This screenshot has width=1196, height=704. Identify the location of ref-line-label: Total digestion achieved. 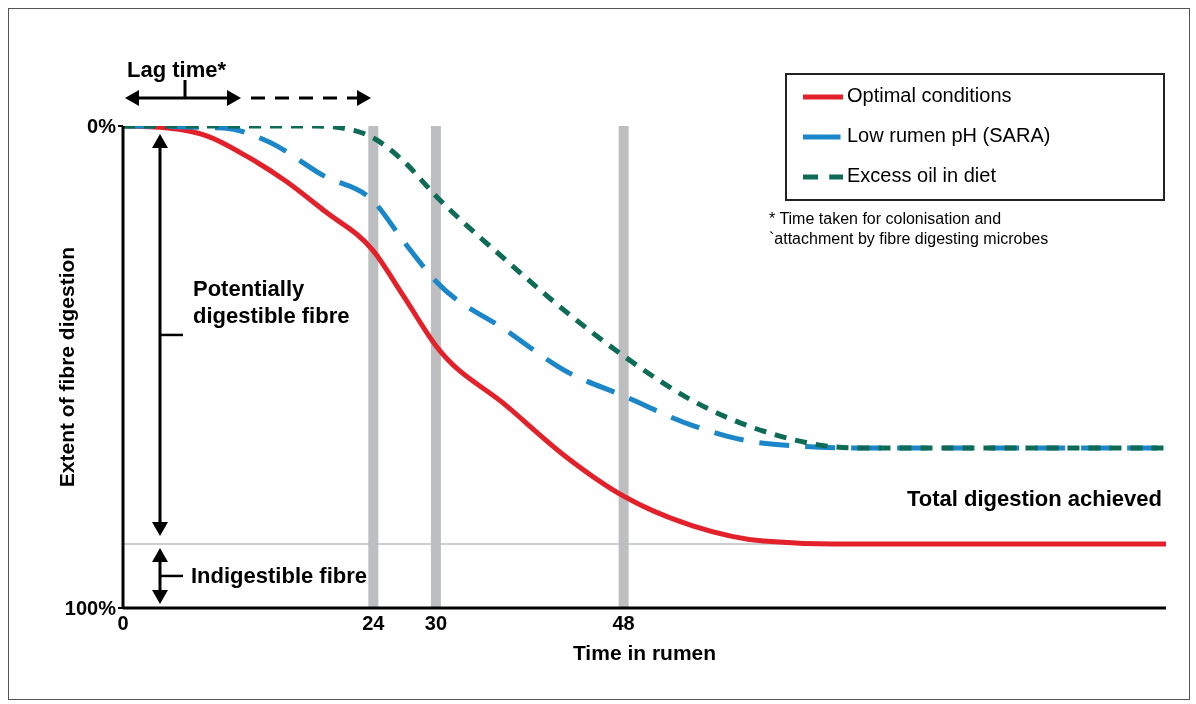
(1034, 498).